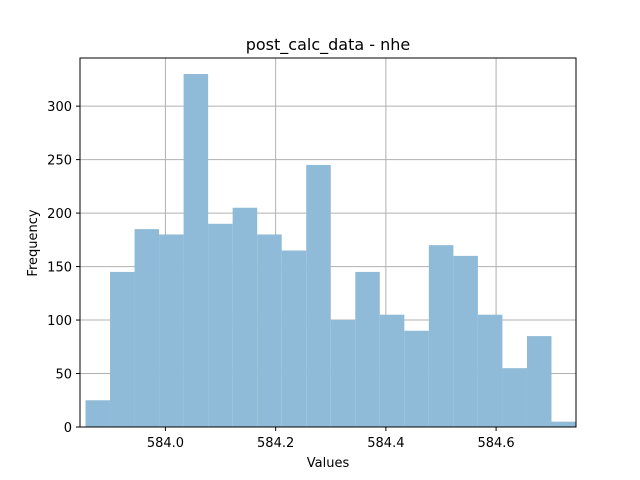 The height and width of the screenshot is (480, 640). I want to click on x-axis-ticks: 584.0 584.2 584.4 584.6, so click(331, 439).